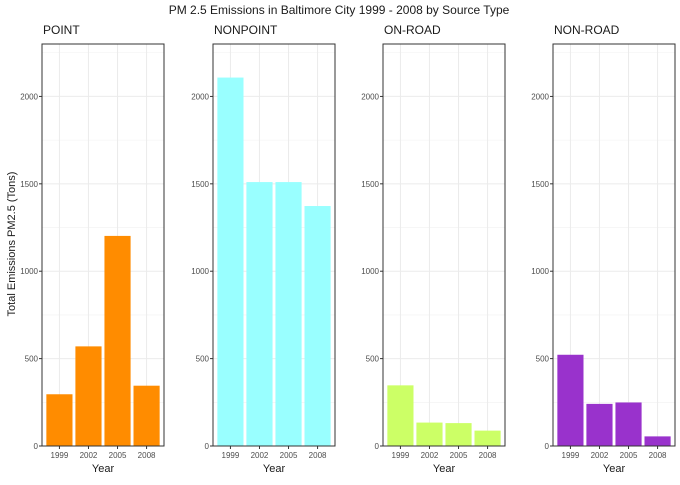  I want to click on bar-non-road-2008, so click(657, 441).